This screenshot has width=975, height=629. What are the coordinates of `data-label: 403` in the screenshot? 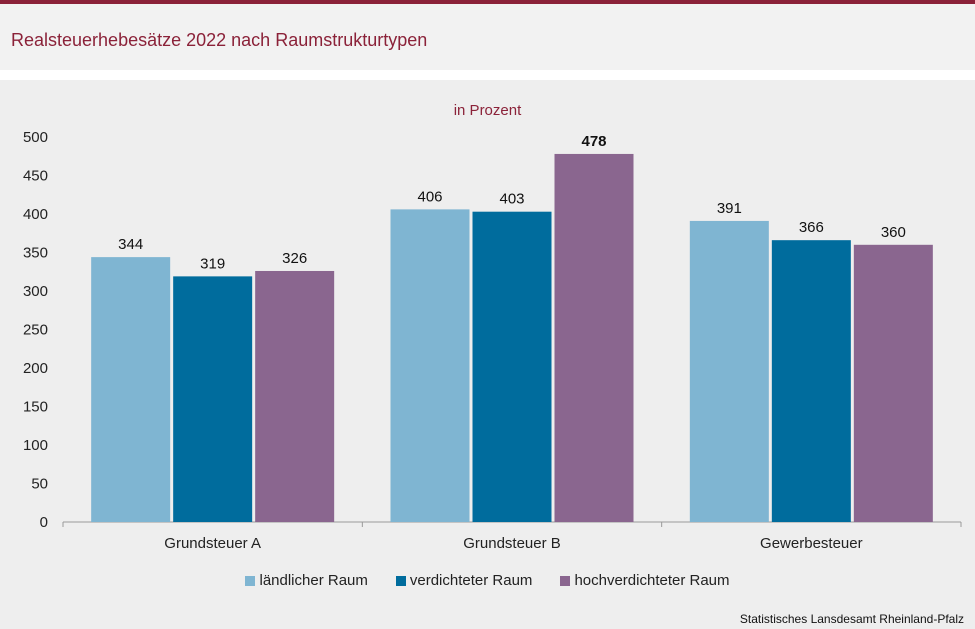 It's located at (511, 199).